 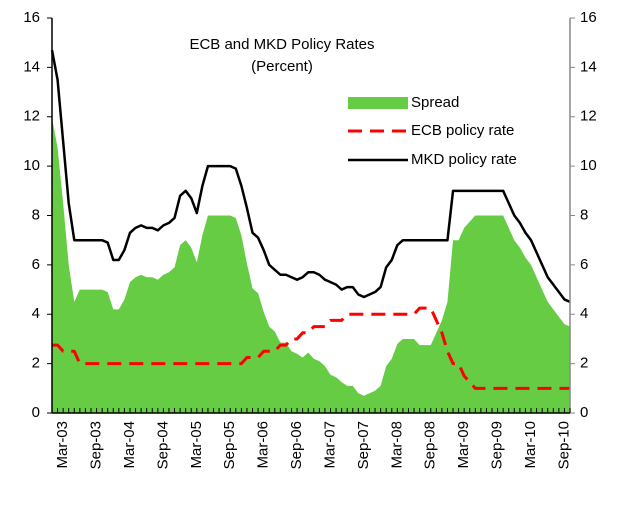 I want to click on x-tick-label: Mar-08, so click(x=396, y=445).